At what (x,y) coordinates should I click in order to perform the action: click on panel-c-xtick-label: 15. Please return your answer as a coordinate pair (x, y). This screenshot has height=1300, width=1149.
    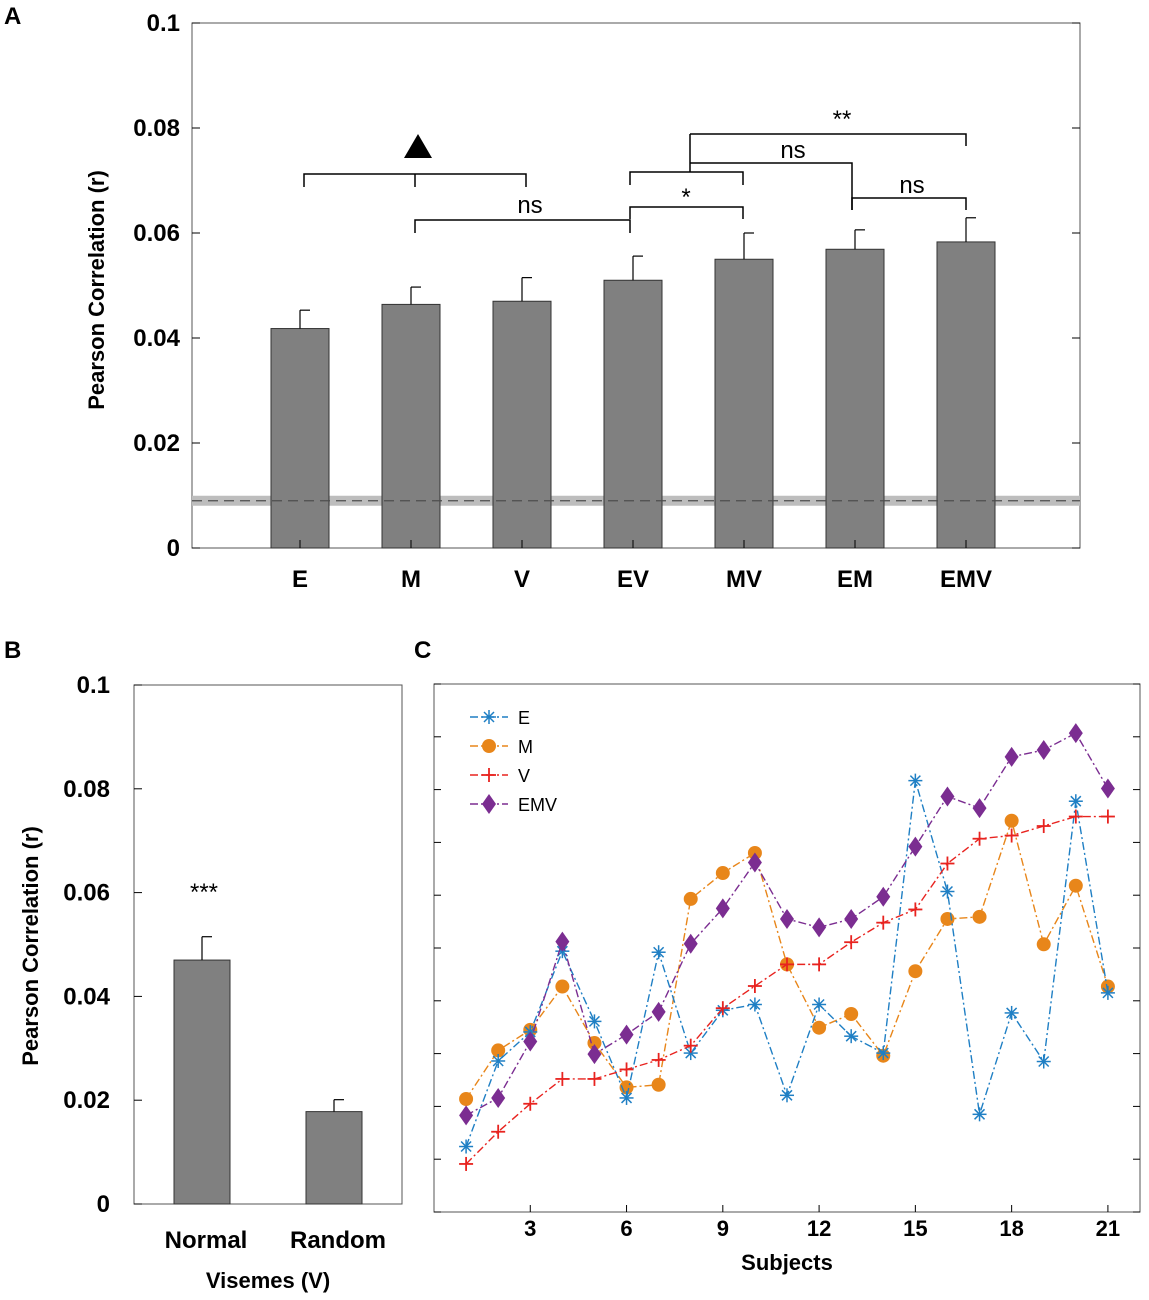
    Looking at the image, I should click on (915, 1228).